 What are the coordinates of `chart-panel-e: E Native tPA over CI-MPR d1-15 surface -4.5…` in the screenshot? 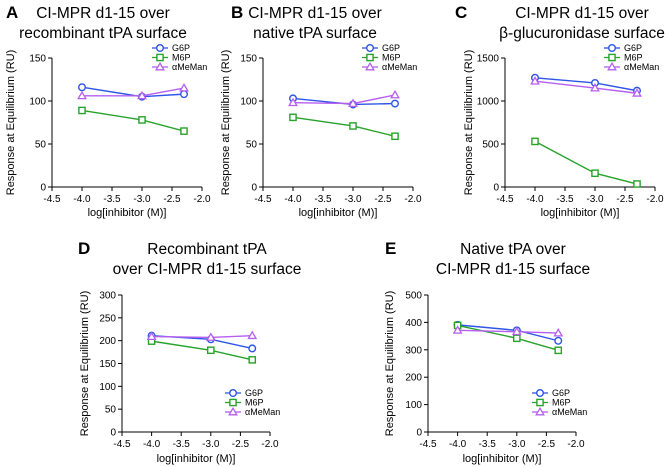 It's located at (487, 352).